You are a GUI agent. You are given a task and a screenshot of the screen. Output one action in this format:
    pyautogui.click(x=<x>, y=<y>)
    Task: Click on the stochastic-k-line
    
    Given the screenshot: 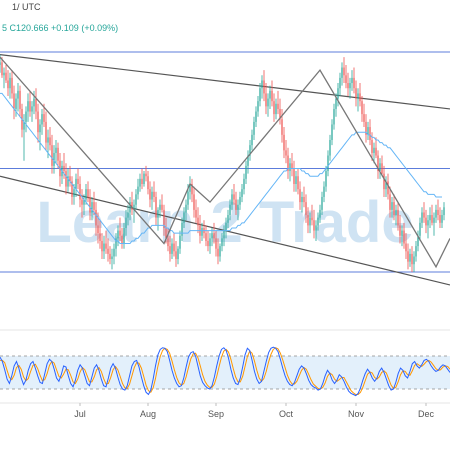 What is the action you would take?
    pyautogui.click(x=225, y=371)
    